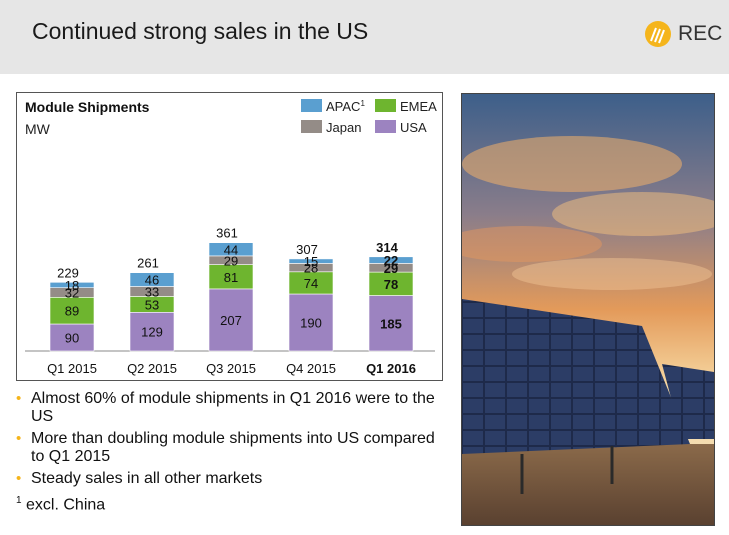  Describe the element at coordinates (311, 268) in the screenshot. I see `data-label-japan: 28` at that location.